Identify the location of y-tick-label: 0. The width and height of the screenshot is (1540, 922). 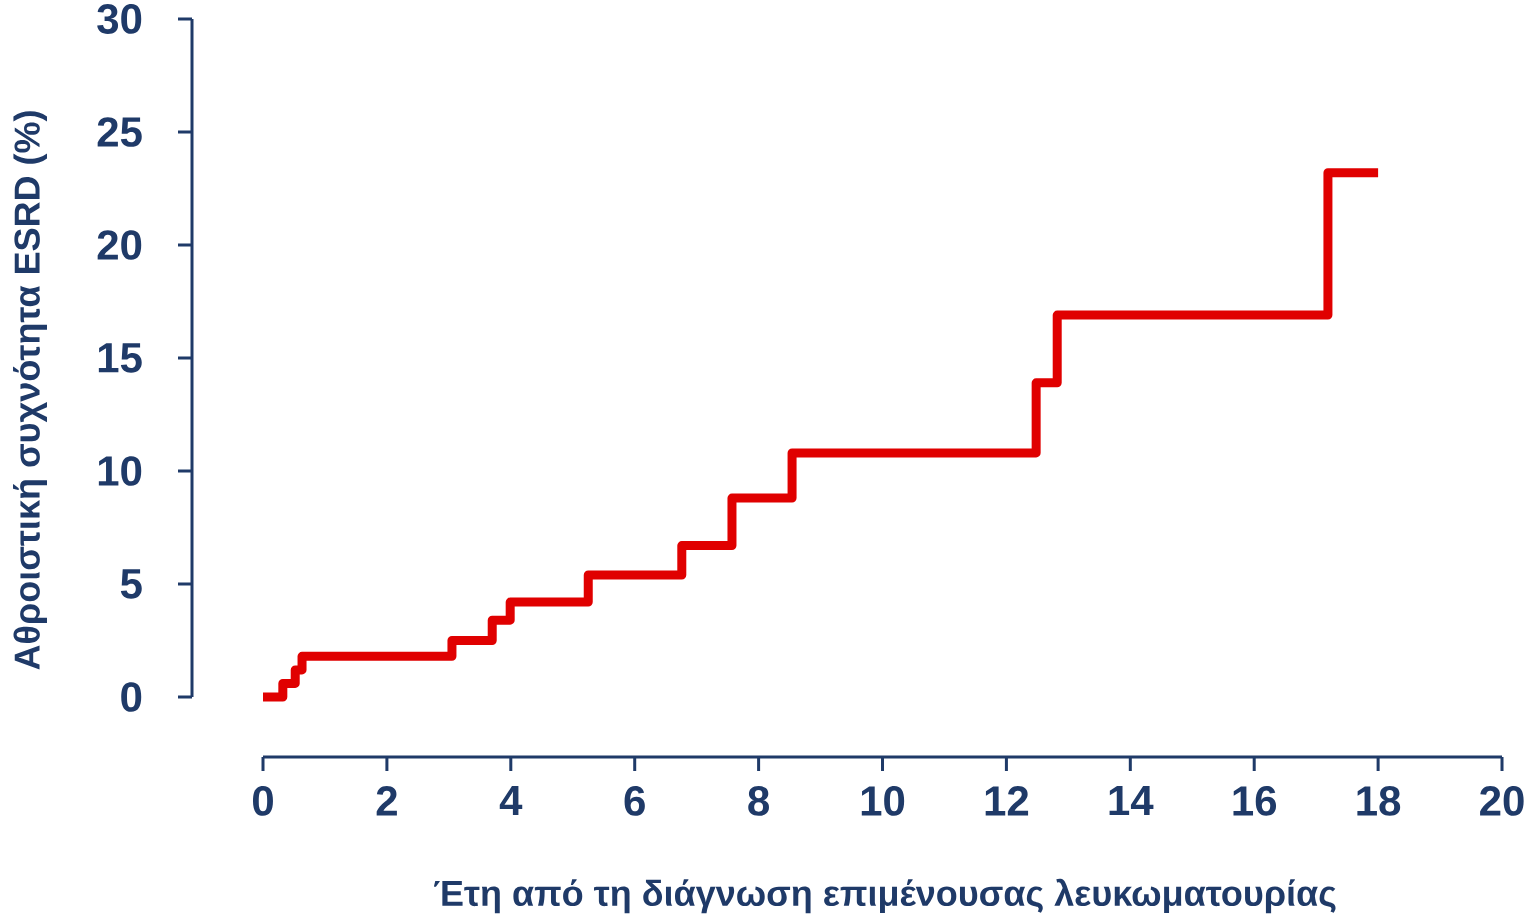
(131, 697).